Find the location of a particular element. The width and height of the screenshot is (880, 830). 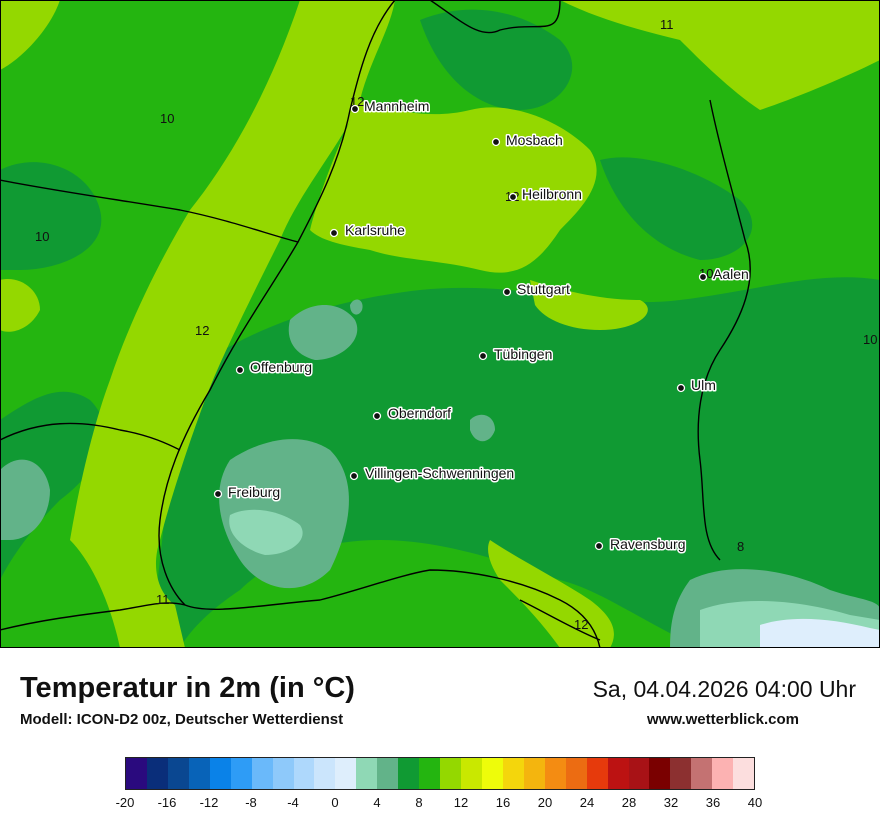

legend-tick-label: 0 is located at coordinates (335, 802).